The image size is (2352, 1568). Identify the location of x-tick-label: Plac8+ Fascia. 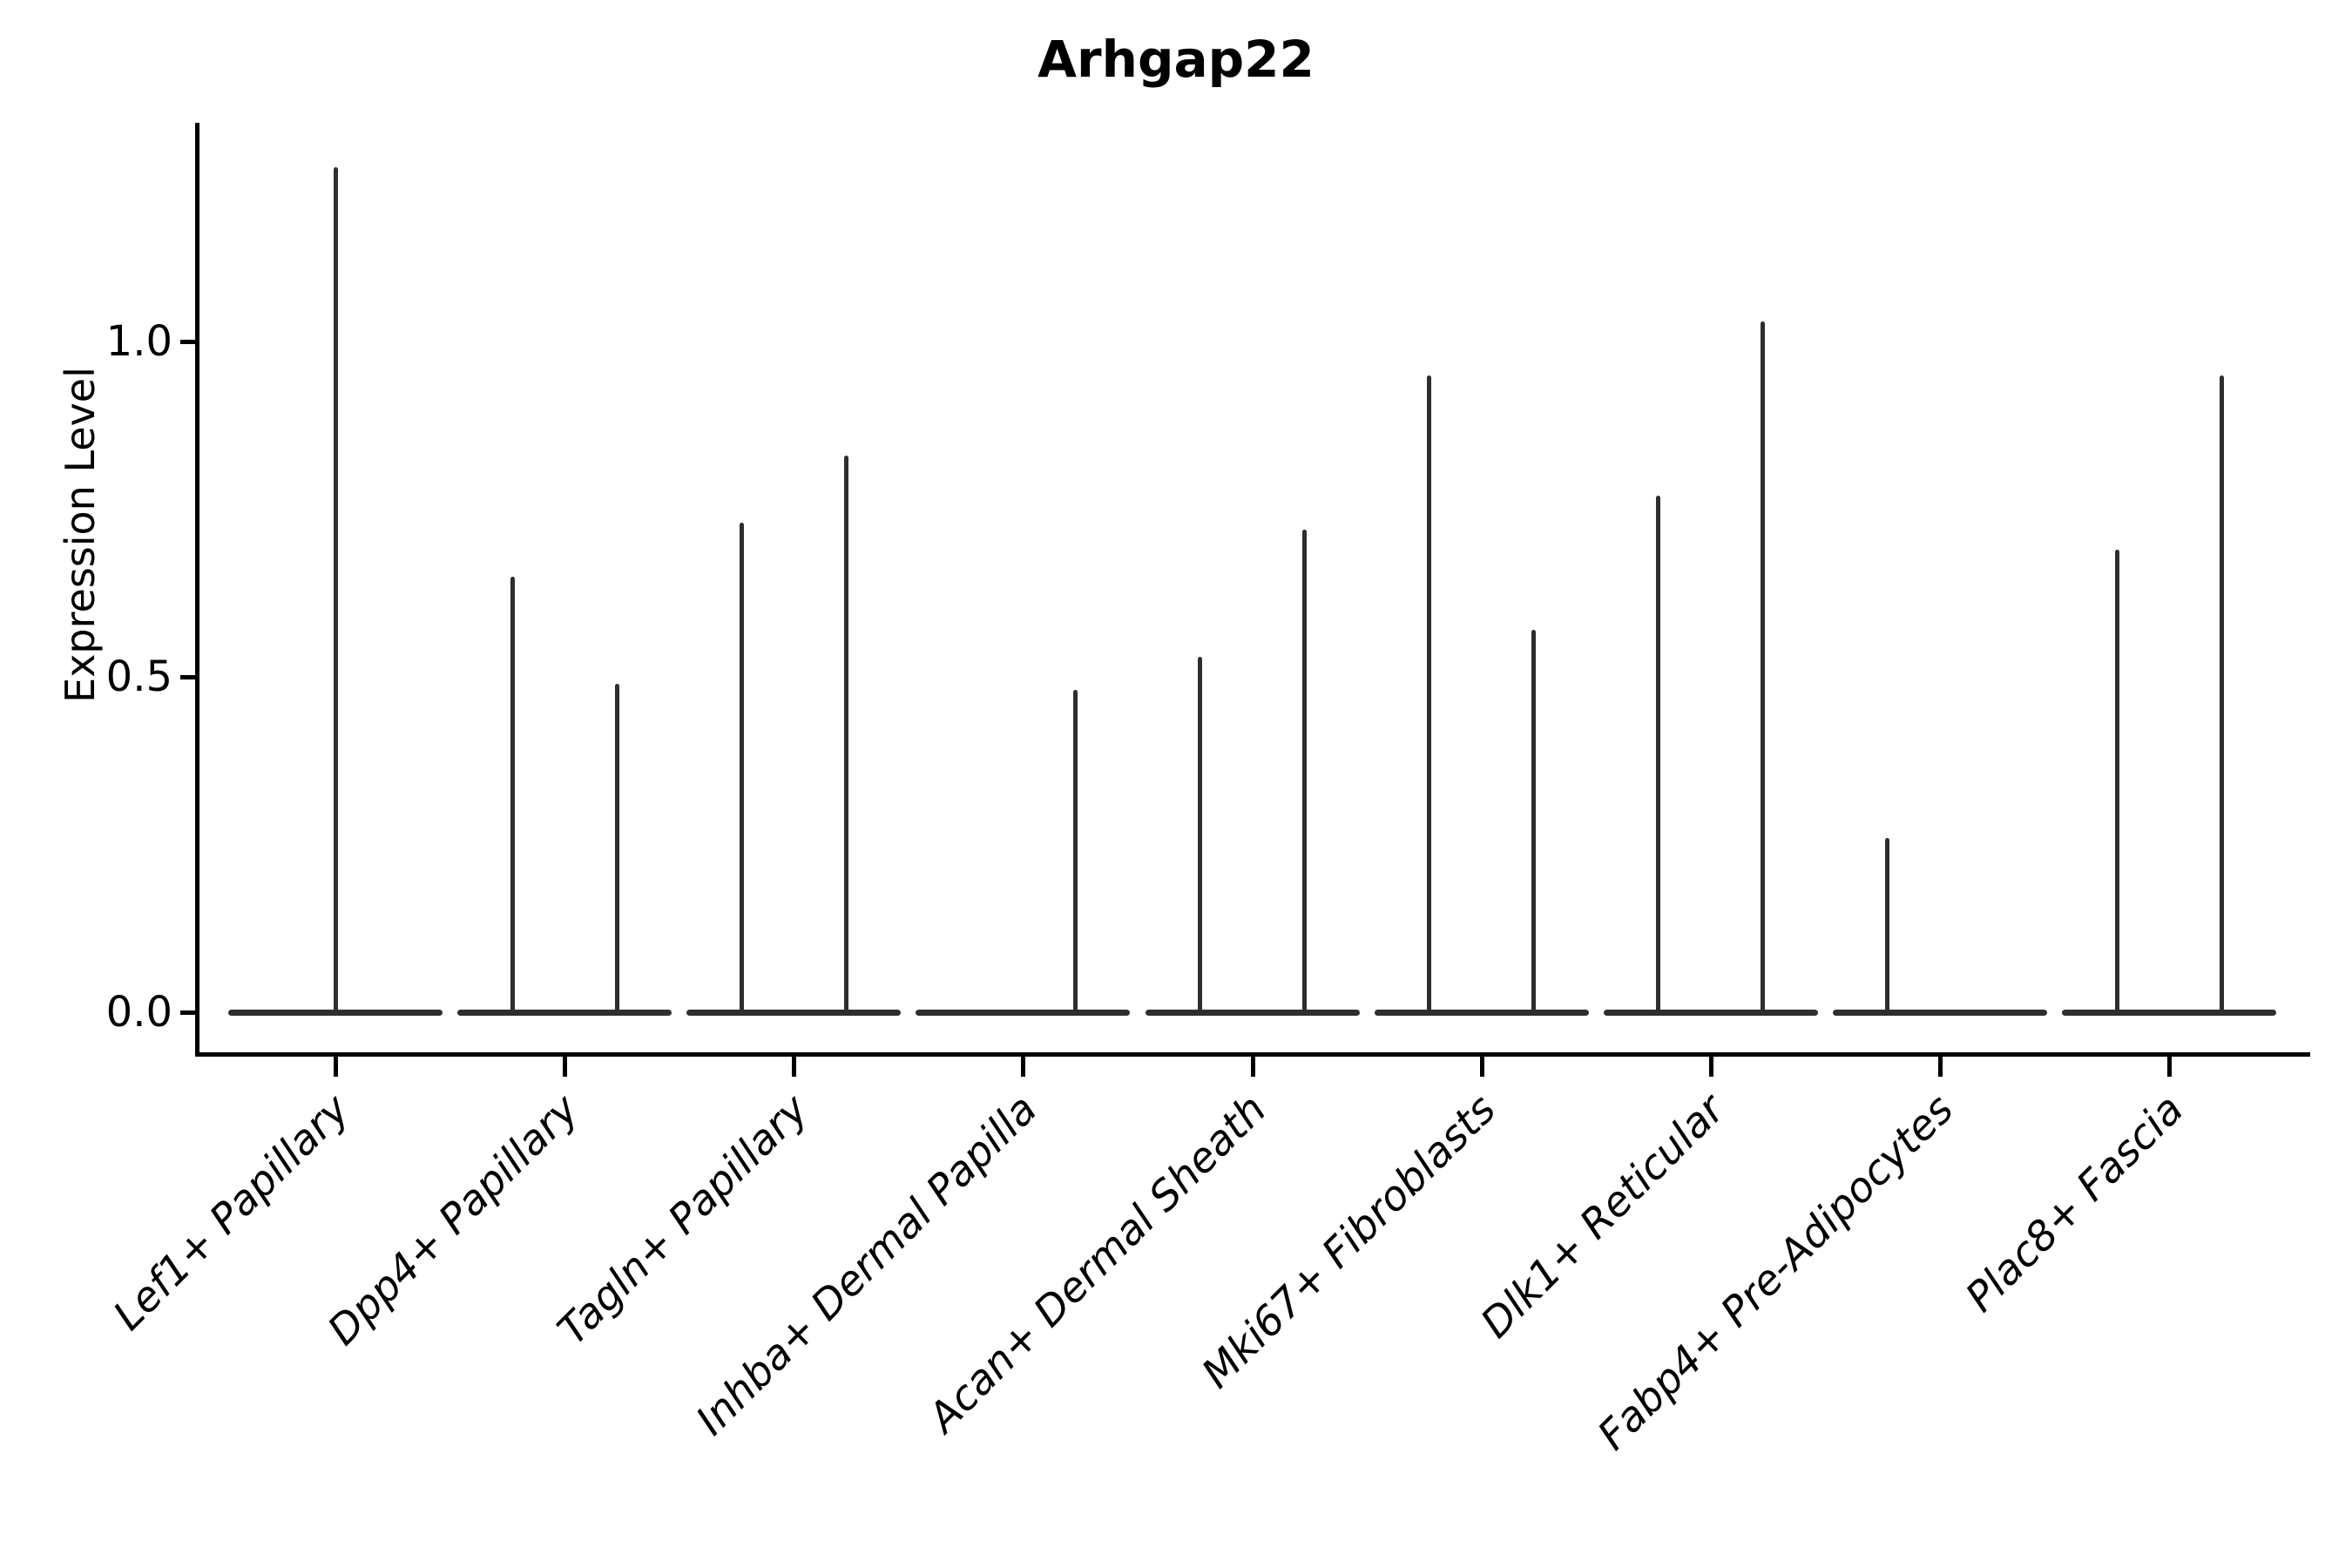
(2074, 1203).